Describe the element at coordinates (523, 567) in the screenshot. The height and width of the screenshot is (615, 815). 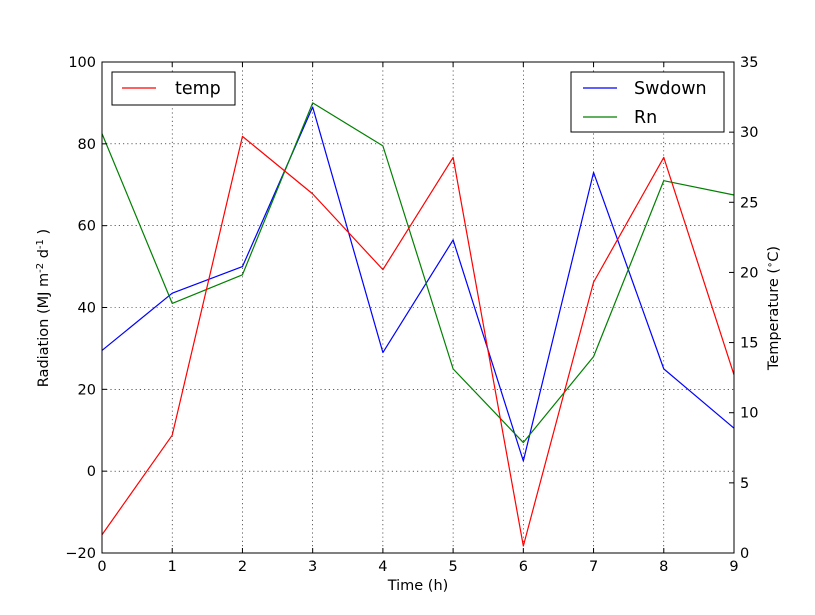
I see `x-tick-label: 6` at that location.